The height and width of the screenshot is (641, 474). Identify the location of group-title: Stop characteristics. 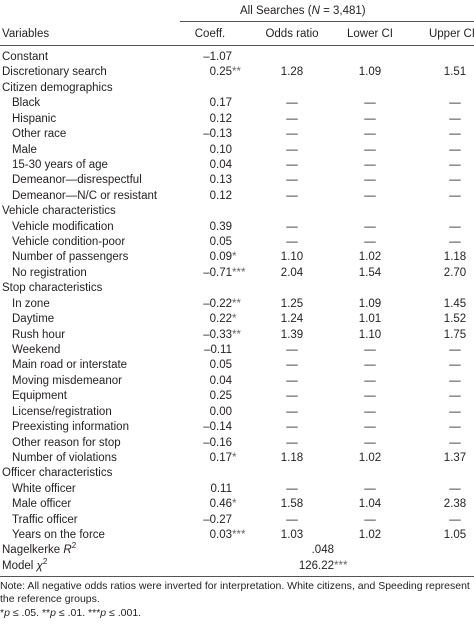
(52, 288).